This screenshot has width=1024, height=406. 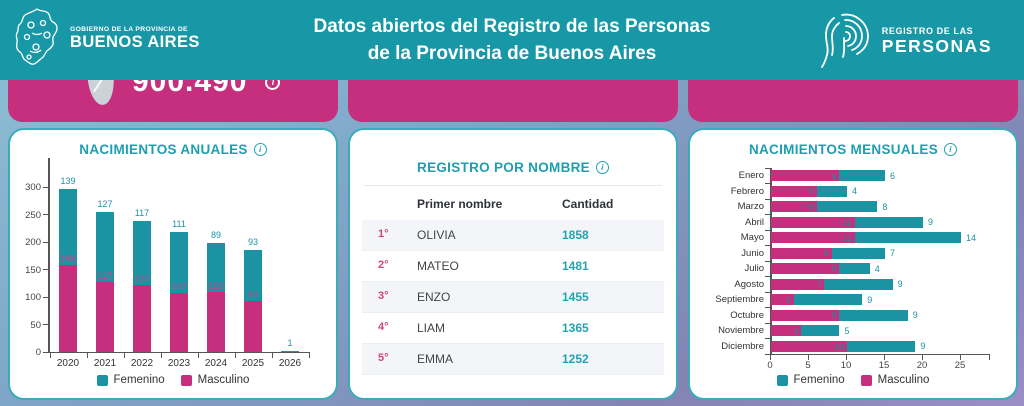 I want to click on monthly-bar-Junio-femenino, so click(x=858, y=253).